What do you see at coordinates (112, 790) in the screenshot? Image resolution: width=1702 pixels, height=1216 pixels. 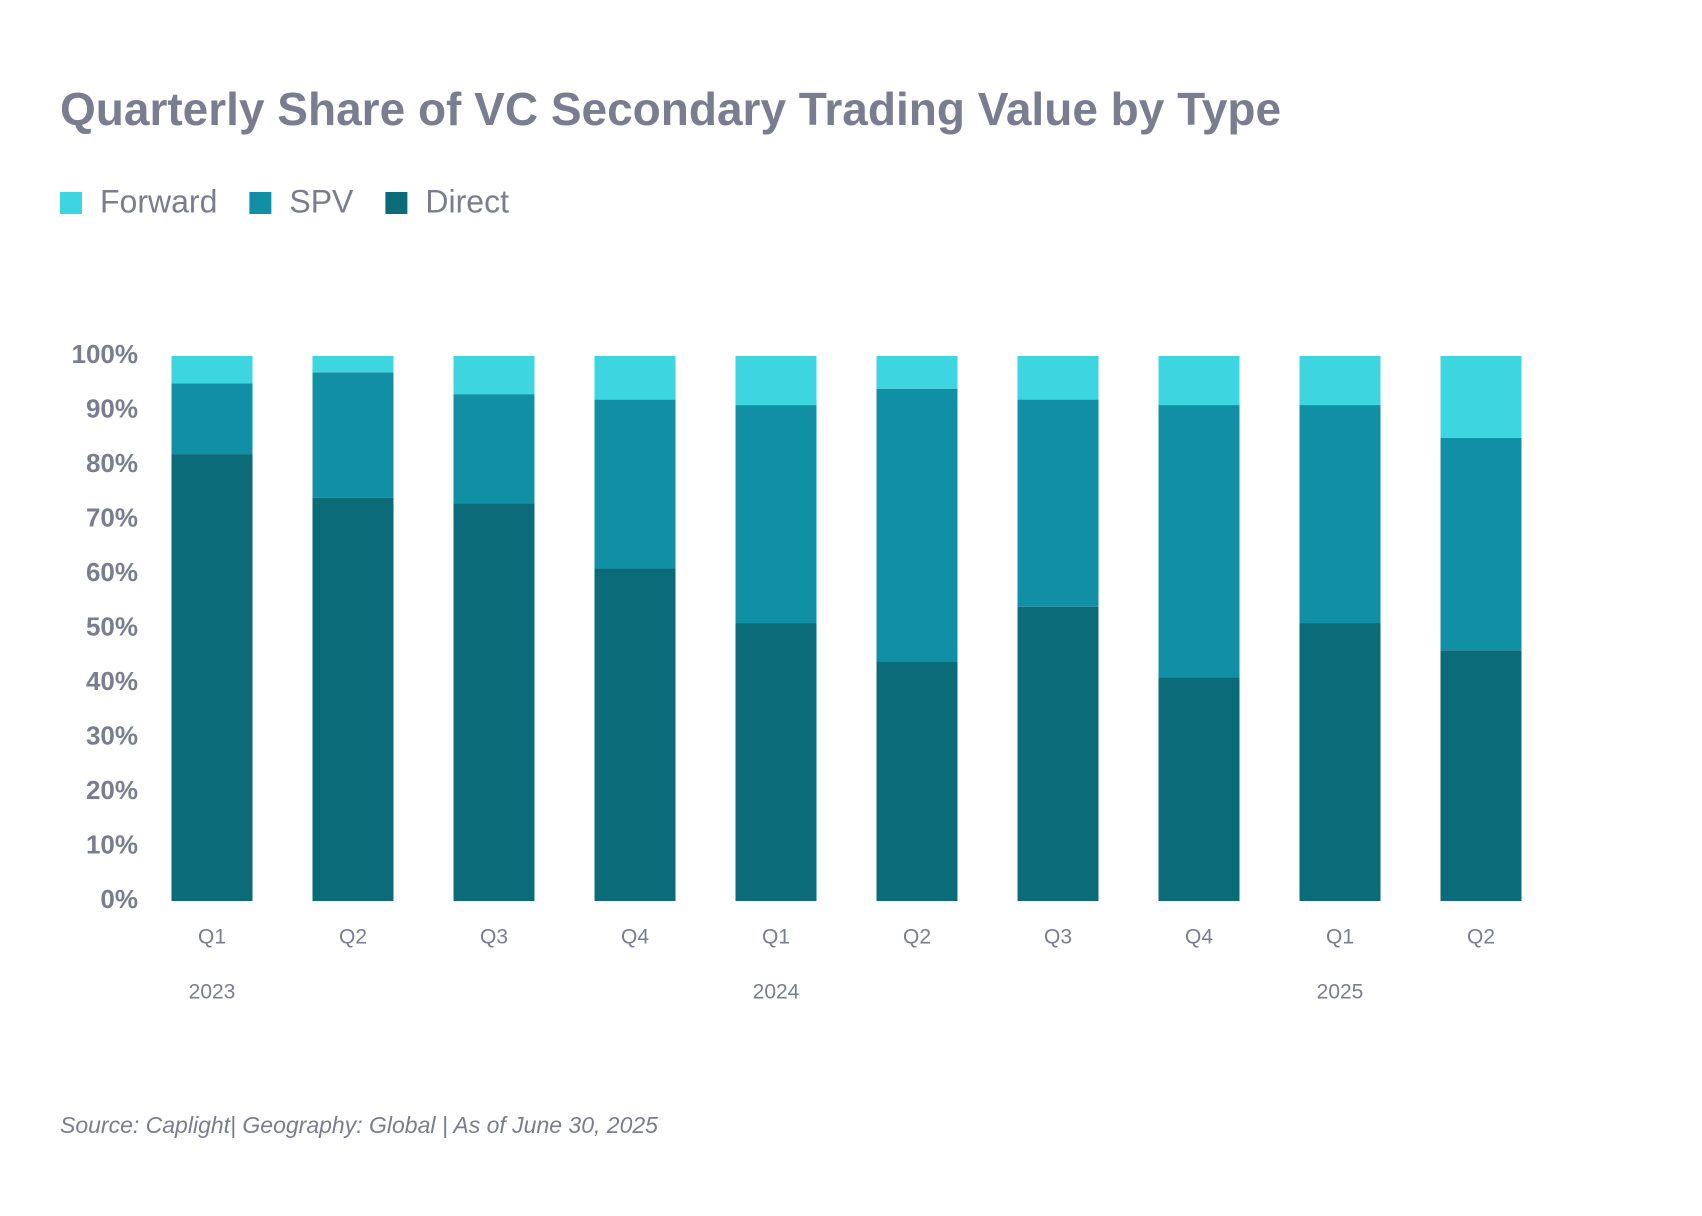 I see `y-tick-label: 20%` at bounding box center [112, 790].